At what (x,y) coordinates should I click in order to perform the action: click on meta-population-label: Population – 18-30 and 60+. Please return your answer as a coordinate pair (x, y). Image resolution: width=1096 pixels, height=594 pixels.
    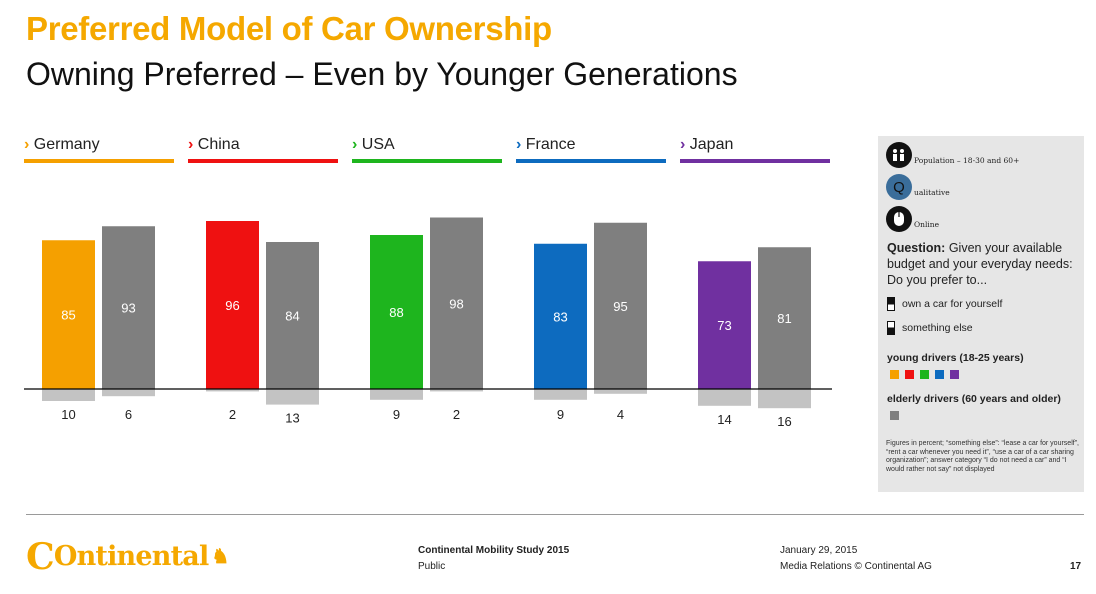
    Looking at the image, I should click on (967, 160).